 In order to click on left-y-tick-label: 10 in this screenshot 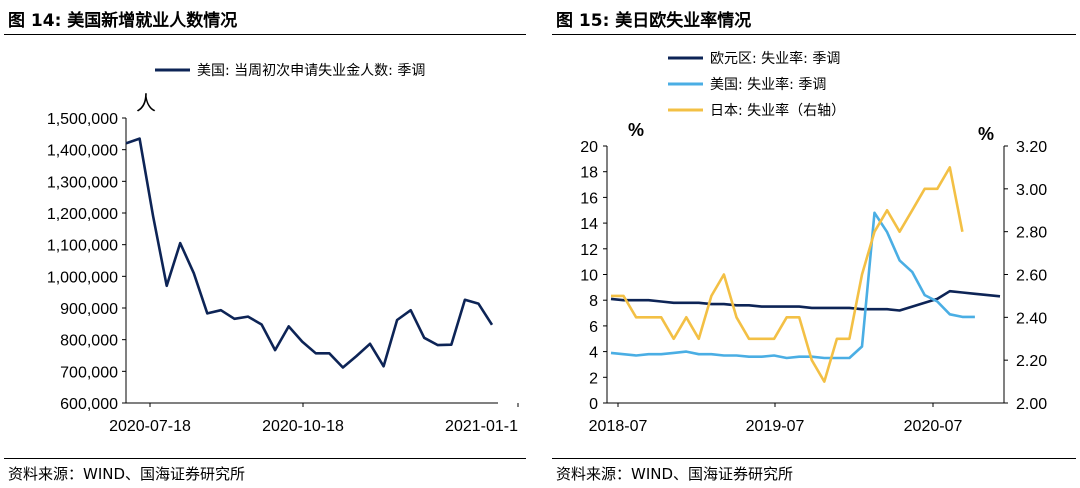, I will do `click(589, 276)`.